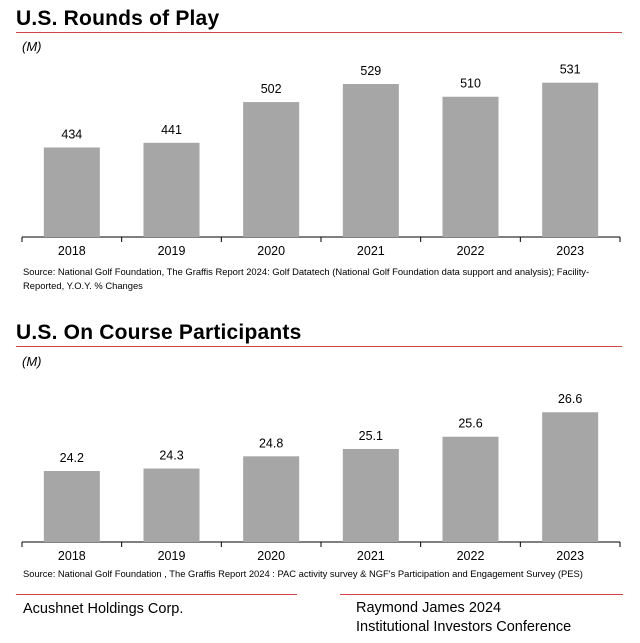 The image size is (640, 643). I want to click on chart-1-title: U.S. Rounds of Play, so click(118, 18).